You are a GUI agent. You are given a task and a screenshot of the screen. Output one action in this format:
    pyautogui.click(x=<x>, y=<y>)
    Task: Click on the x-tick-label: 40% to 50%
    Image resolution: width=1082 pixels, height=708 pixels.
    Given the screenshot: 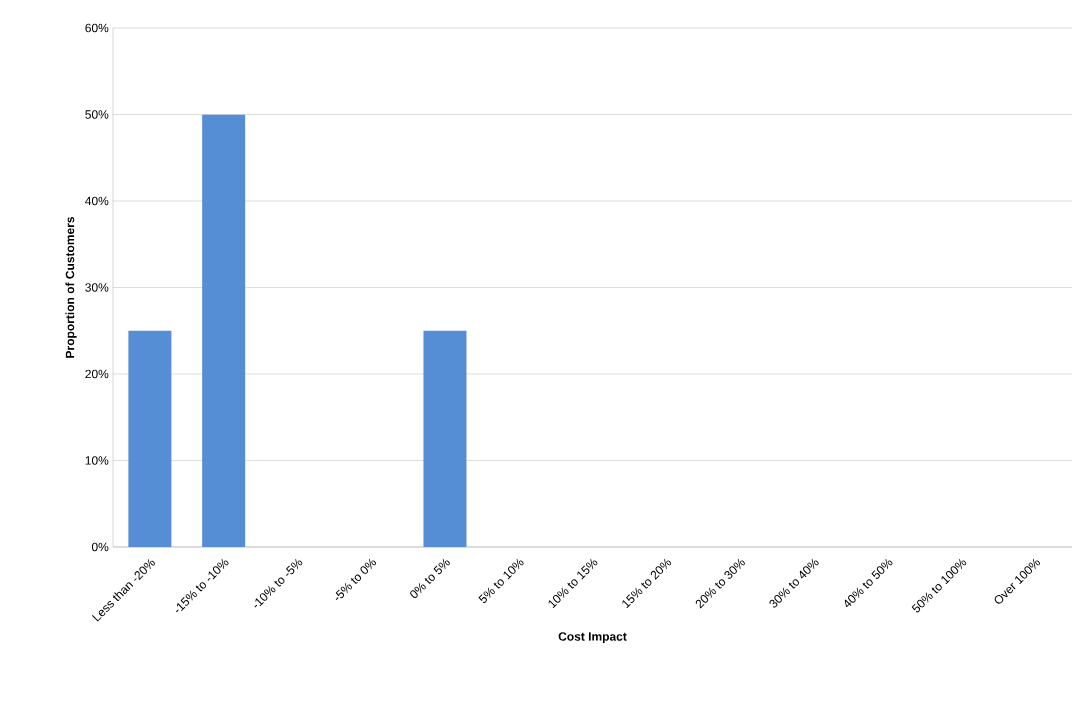 What is the action you would take?
    pyautogui.click(x=868, y=583)
    